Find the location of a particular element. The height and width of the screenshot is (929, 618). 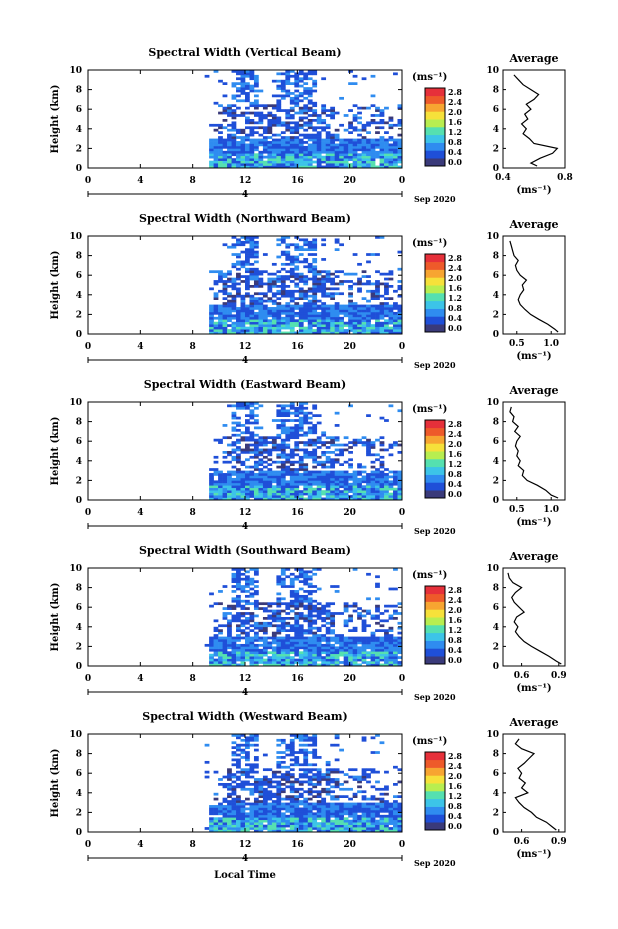

average-y-tick-label: 0 is located at coordinates (496, 501).